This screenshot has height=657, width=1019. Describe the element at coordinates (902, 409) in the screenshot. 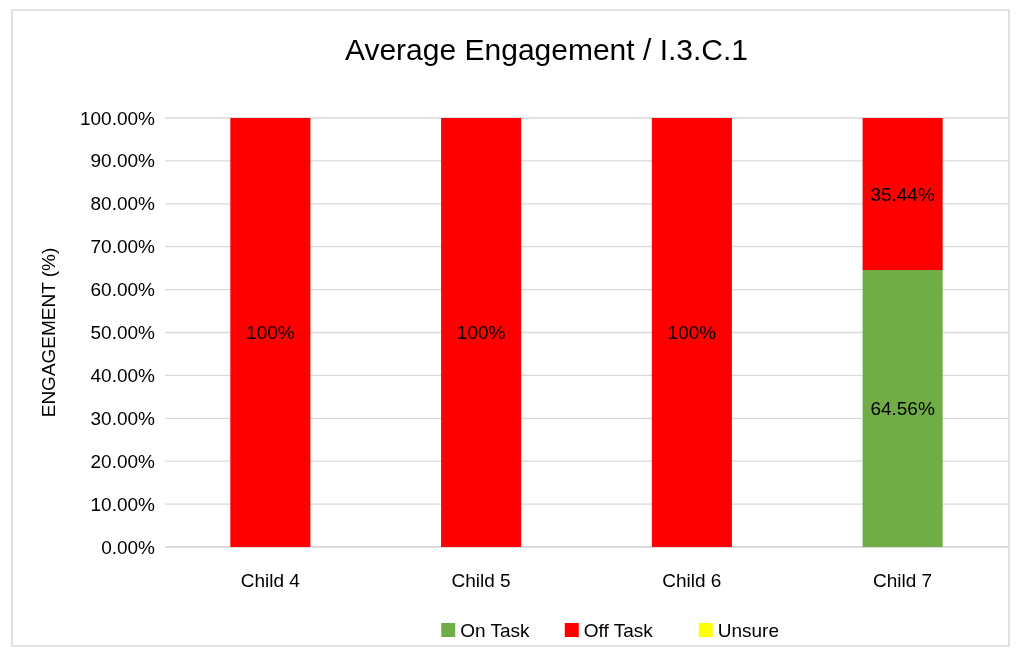

I see `data-label: 64.56%` at that location.